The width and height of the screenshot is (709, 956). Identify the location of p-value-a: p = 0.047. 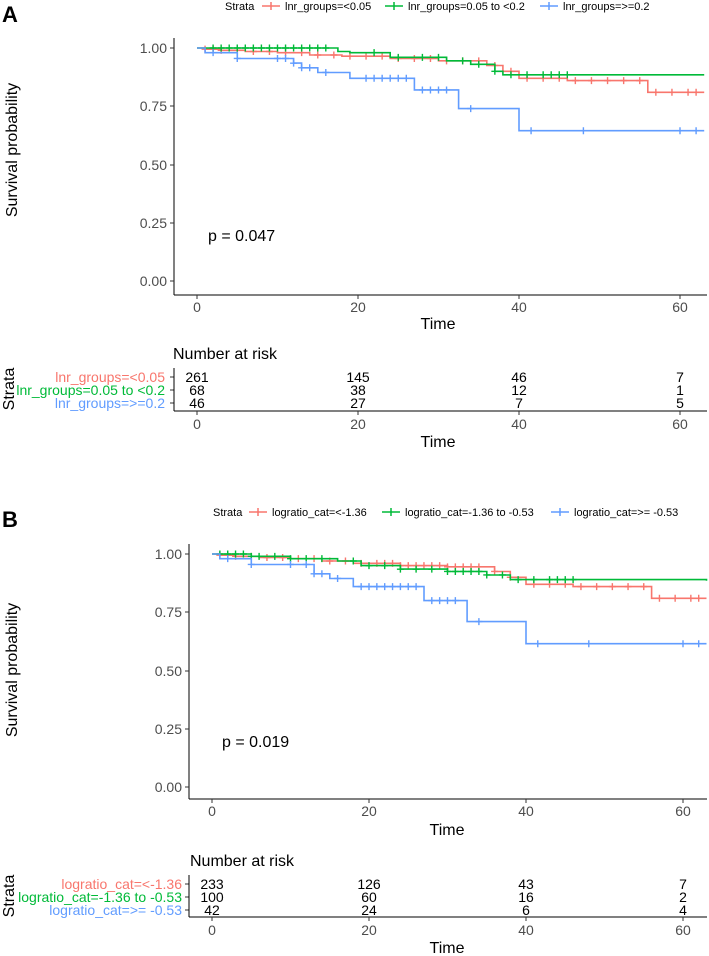
(241, 236).